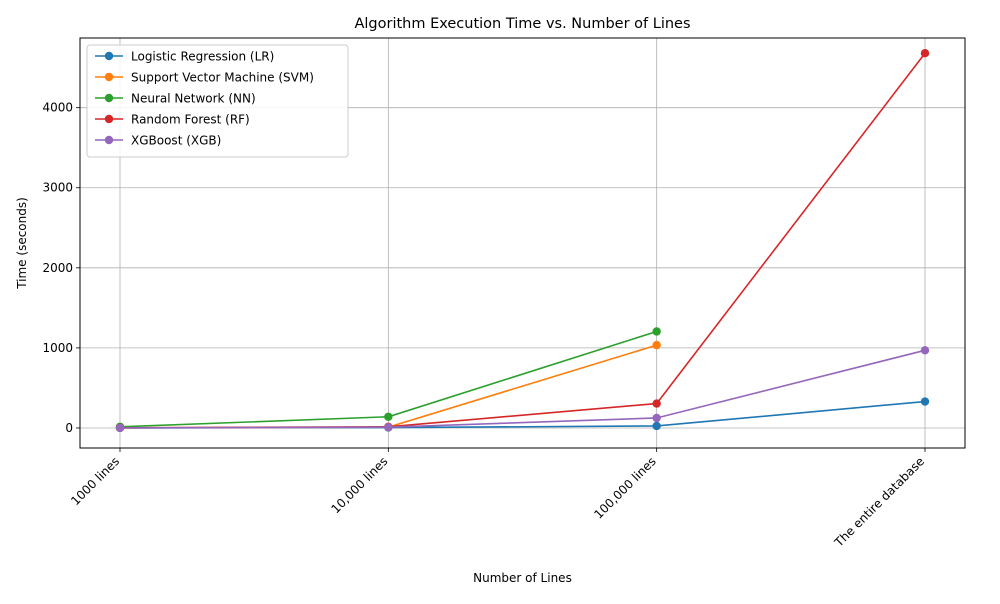 This screenshot has height=604, width=1000. Describe the element at coordinates (69, 428) in the screenshot. I see `y-tick-label: 0` at that location.